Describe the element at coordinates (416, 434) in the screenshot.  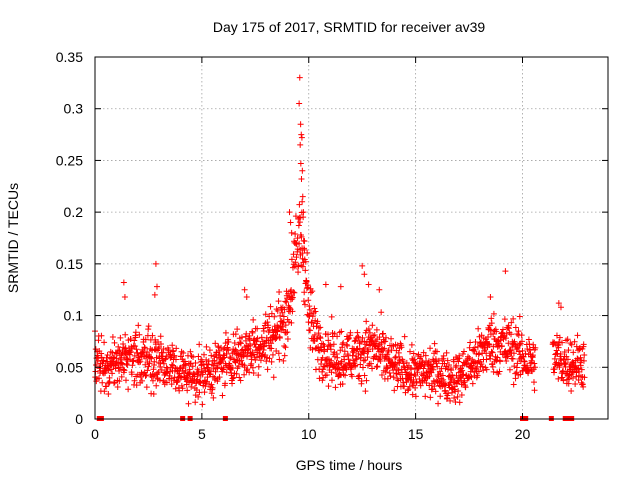
I see `x-tick-label: 15` at that location.